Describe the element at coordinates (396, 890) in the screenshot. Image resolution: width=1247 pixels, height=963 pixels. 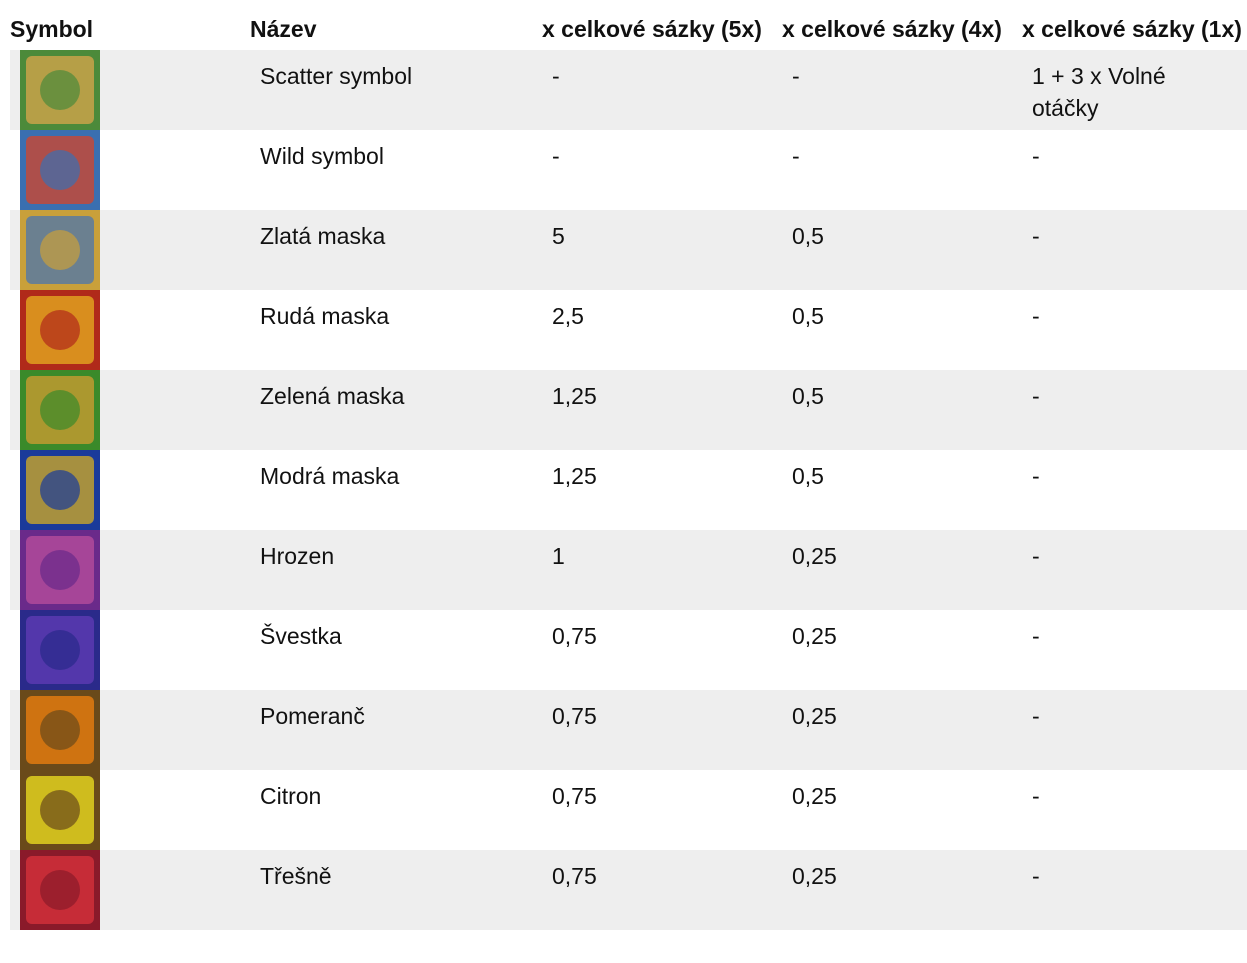
I see `name-cell: Třešně` at that location.